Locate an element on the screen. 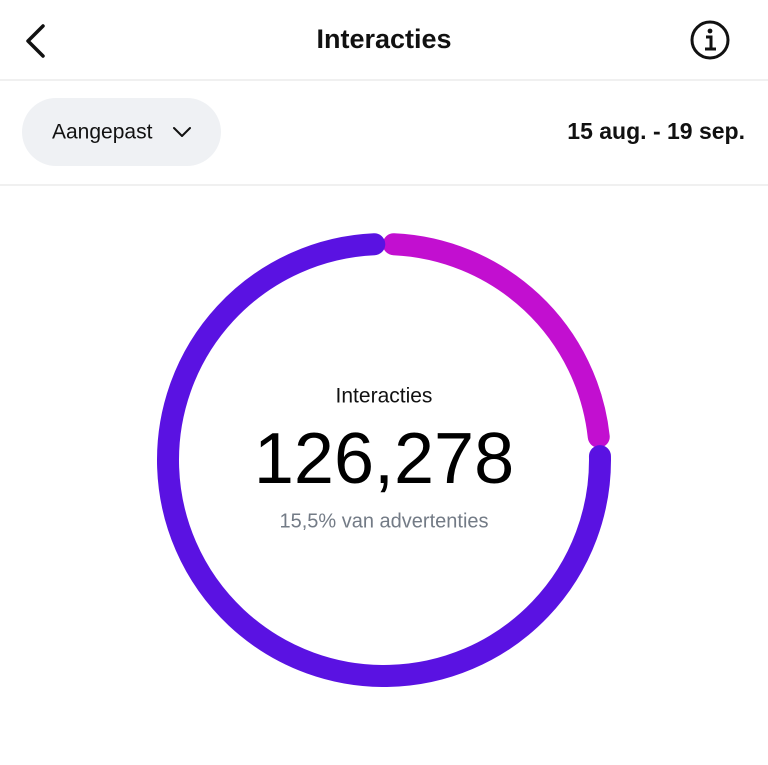 The height and width of the screenshot is (765, 768). info-button is located at coordinates (710, 40).